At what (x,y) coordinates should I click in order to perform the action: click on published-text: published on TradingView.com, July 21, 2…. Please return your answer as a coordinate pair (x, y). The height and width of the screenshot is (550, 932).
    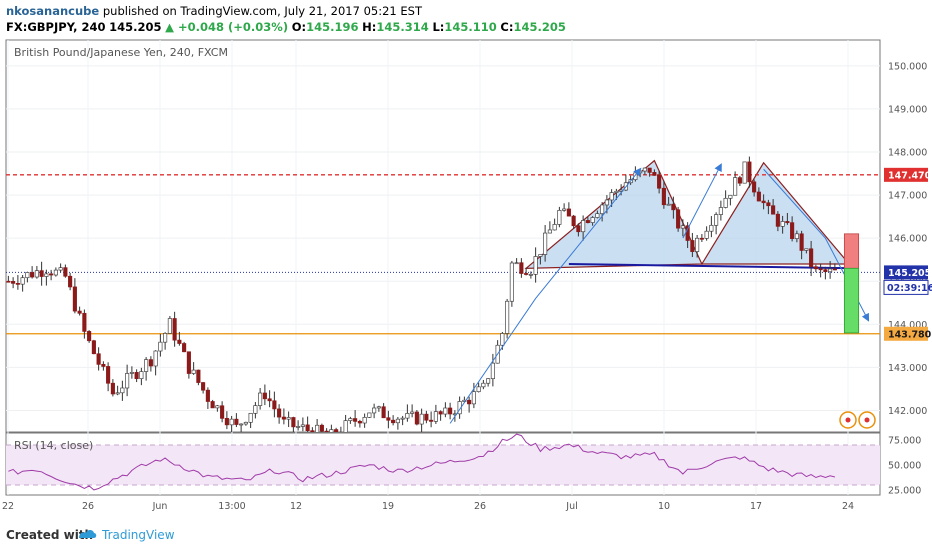
    Looking at the image, I should click on (262, 11).